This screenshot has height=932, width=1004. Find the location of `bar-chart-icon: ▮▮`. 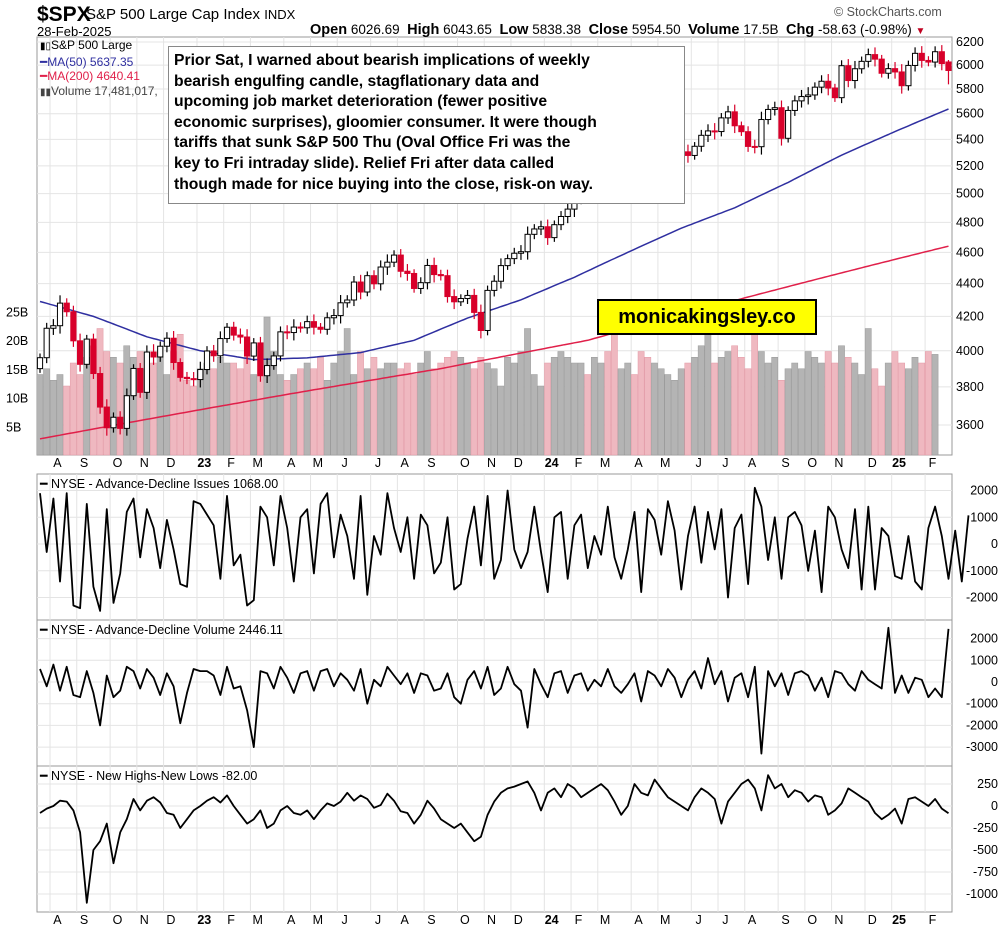

bar-chart-icon: ▮▮ is located at coordinates (46, 92).